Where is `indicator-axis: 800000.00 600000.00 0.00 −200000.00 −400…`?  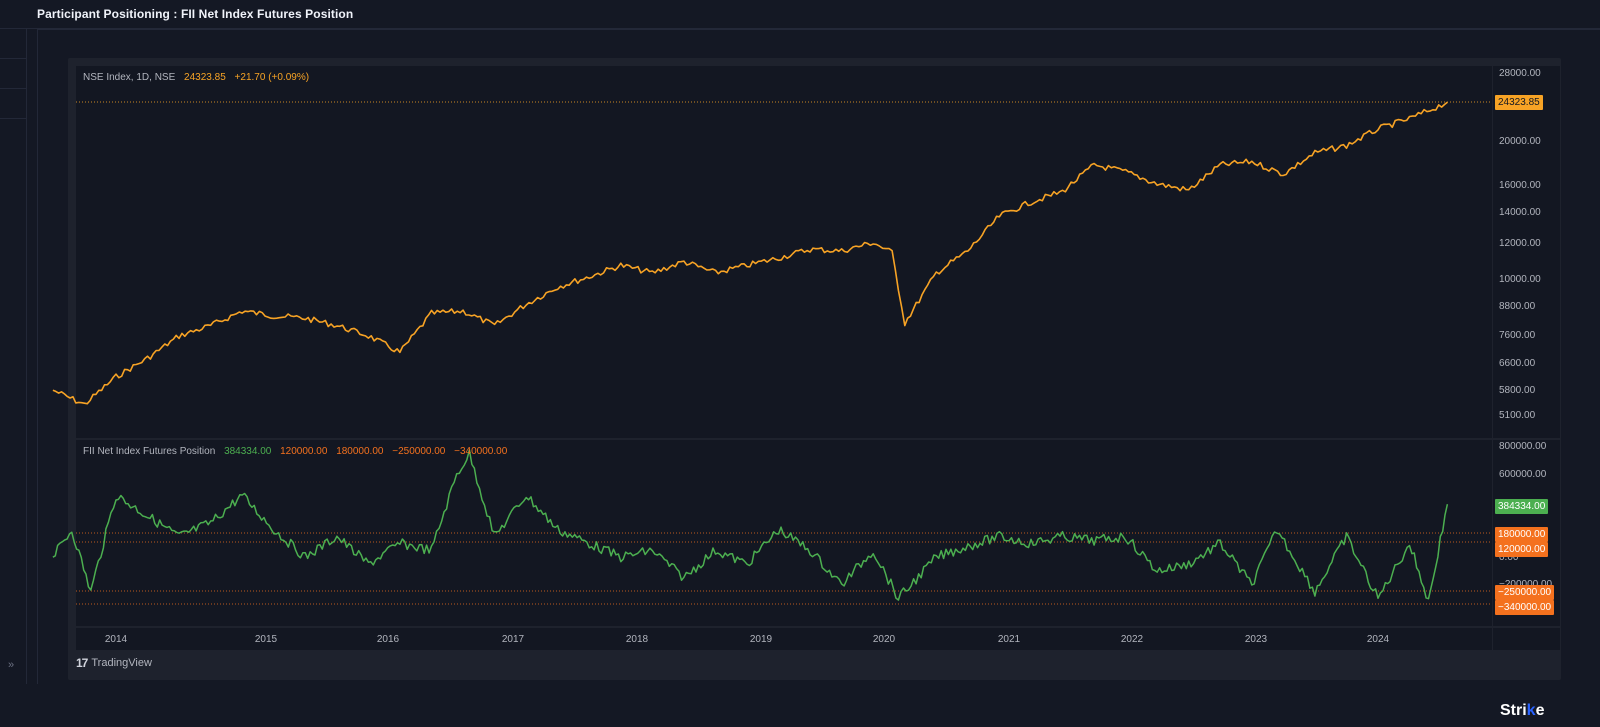 indicator-axis: 800000.00 600000.00 0.00 −200000.00 −400… is located at coordinates (1526, 533).